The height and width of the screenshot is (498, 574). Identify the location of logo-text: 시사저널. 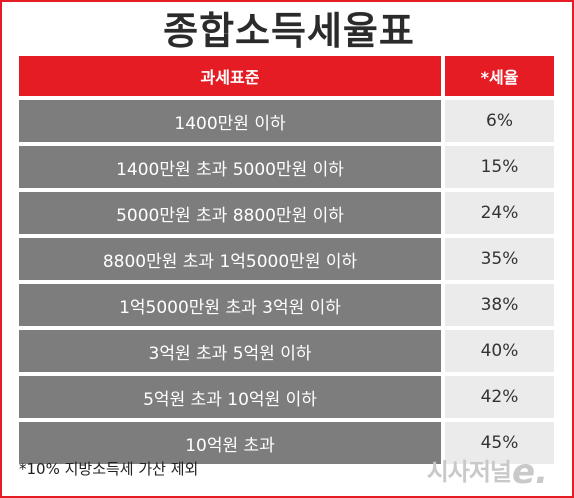
(469, 472).